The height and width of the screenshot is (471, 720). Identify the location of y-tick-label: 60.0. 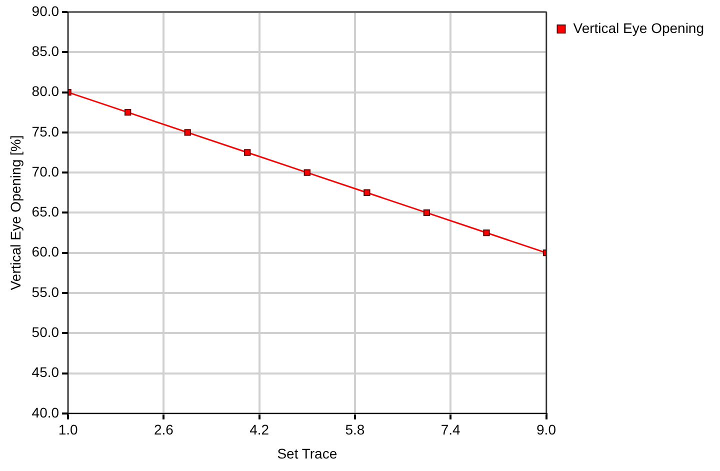
(46, 252).